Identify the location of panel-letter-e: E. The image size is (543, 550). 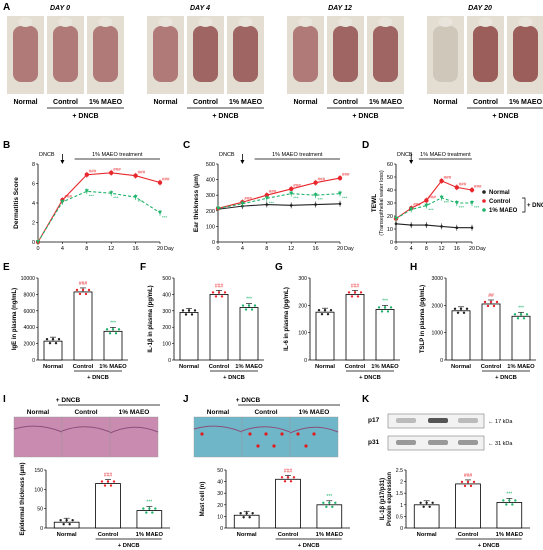
(6, 267).